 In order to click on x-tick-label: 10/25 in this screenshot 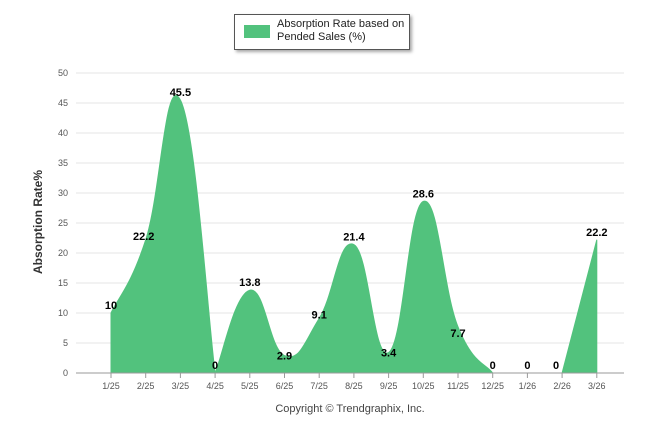, I will do `click(423, 386)`.